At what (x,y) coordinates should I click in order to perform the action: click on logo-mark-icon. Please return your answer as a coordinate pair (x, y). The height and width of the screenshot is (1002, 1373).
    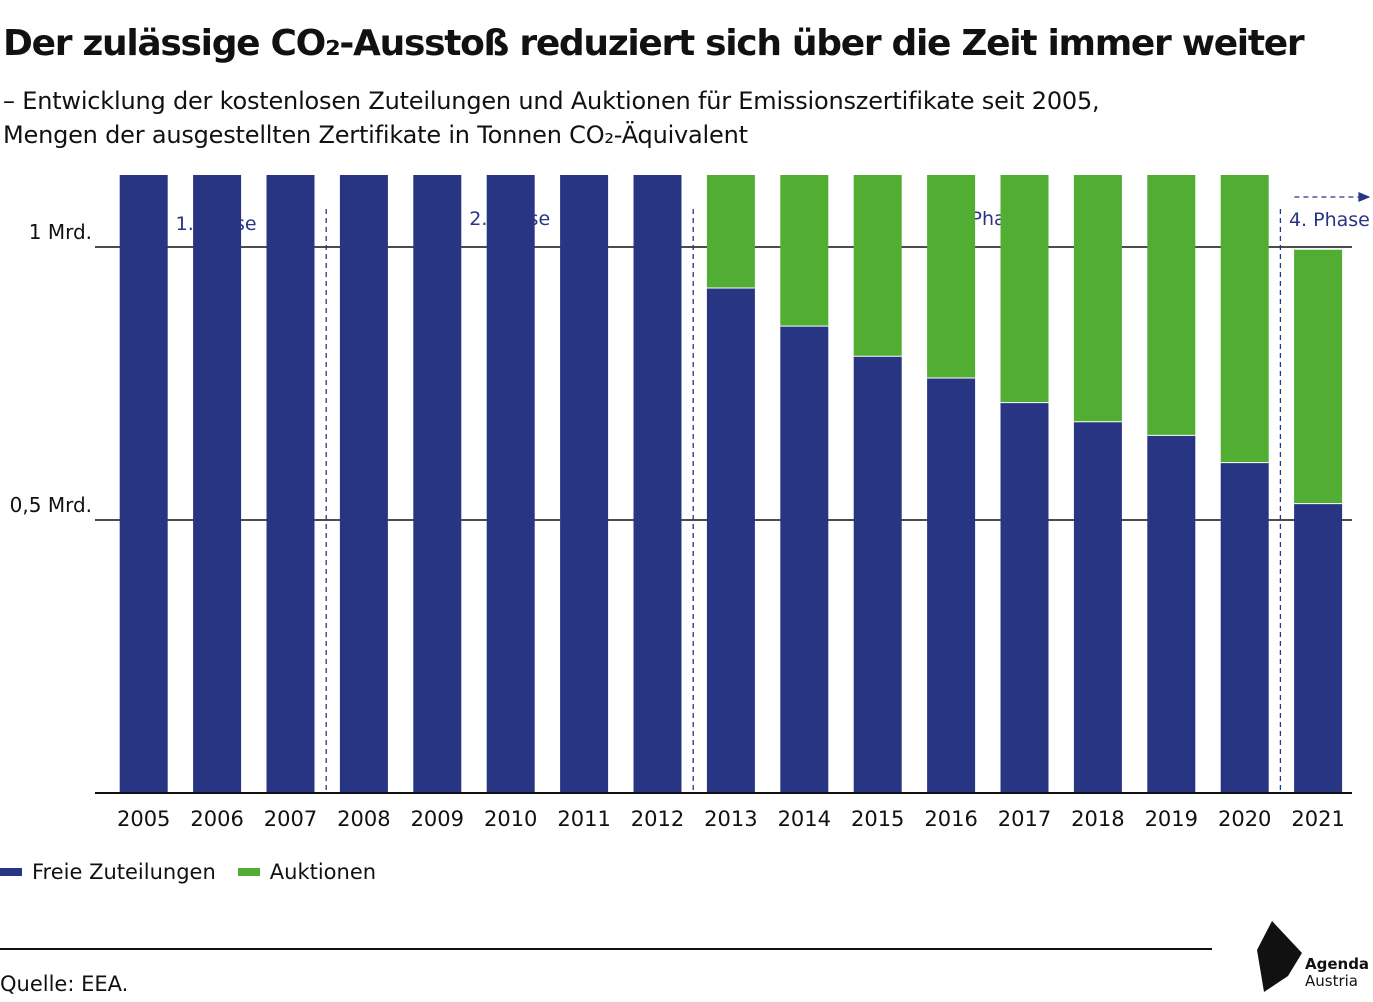
    Looking at the image, I should click on (1279, 956).